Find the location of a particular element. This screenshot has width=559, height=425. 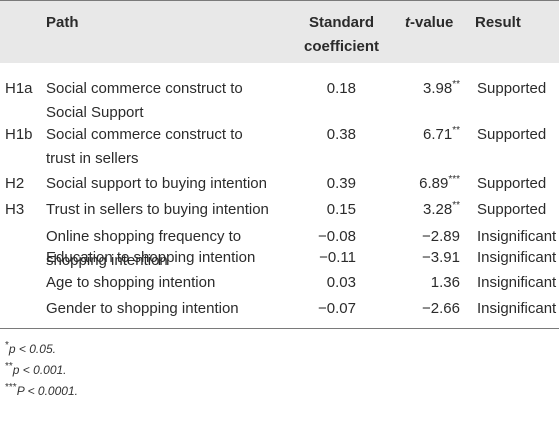

table-header is located at coordinates (279, 31).